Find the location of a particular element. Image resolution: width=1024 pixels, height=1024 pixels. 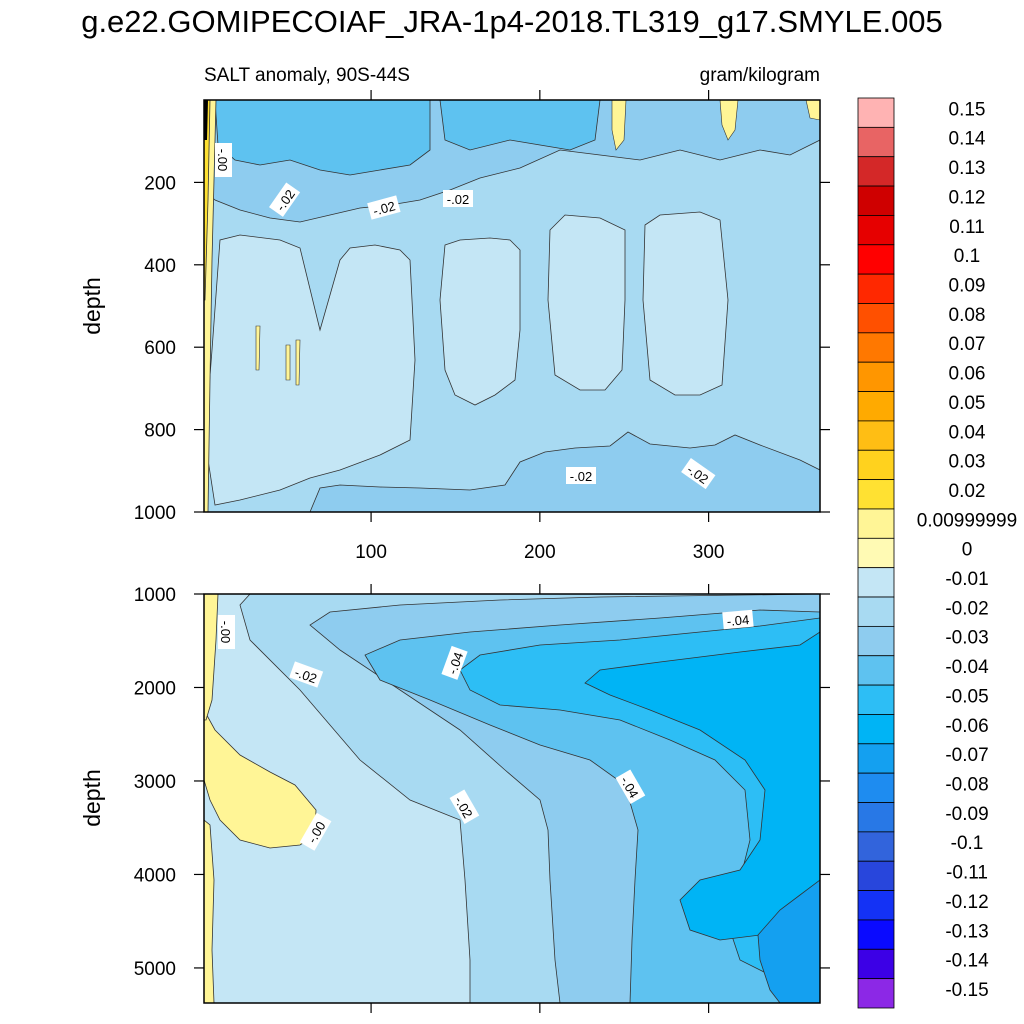

panel-top-units-label: gram/kilogram is located at coordinates (760, 75).